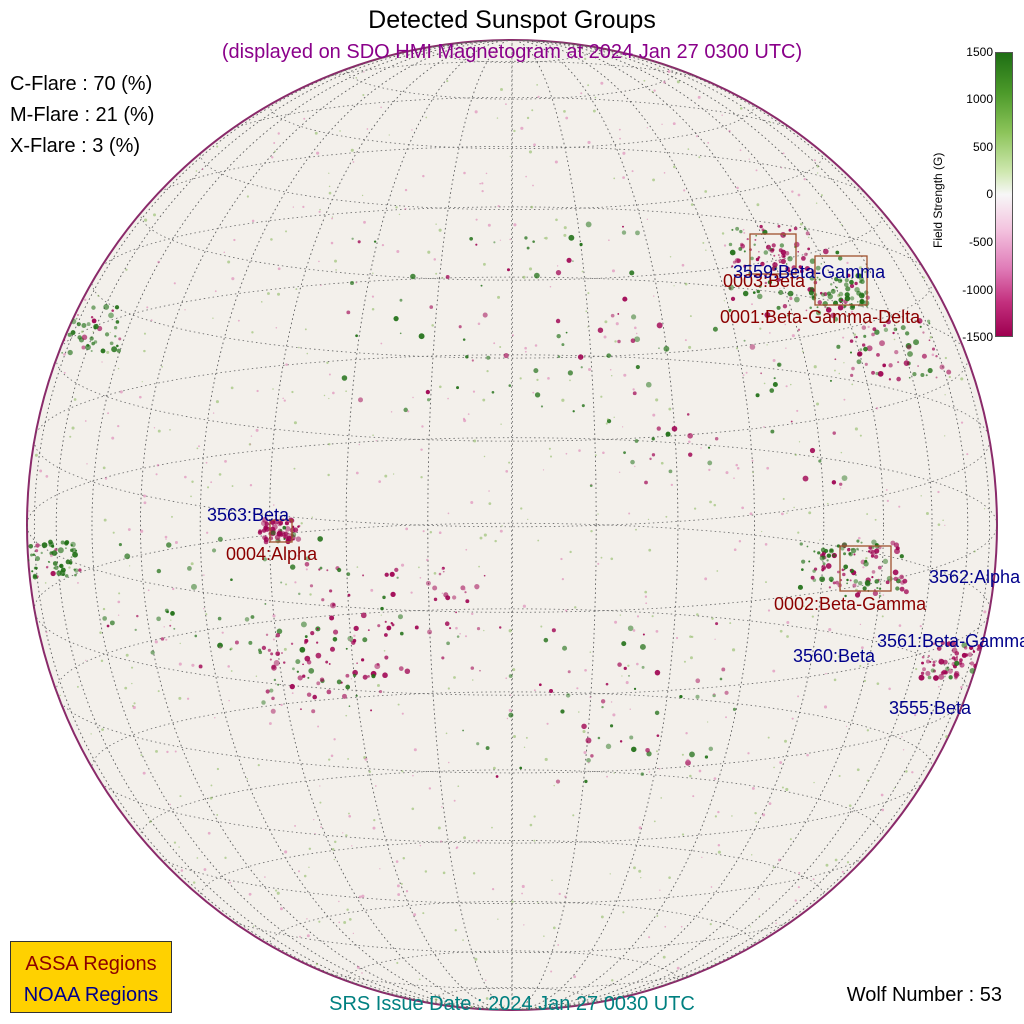  I want to click on noaa-region-label: 3560:Beta, so click(834, 656).